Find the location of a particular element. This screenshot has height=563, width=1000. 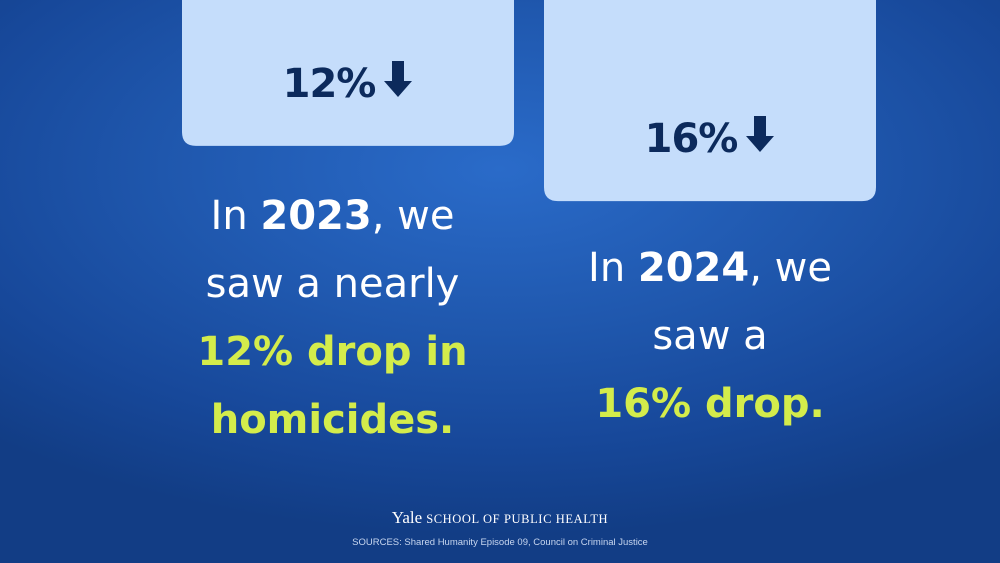

caption-year: 2024 is located at coordinates (693, 268).